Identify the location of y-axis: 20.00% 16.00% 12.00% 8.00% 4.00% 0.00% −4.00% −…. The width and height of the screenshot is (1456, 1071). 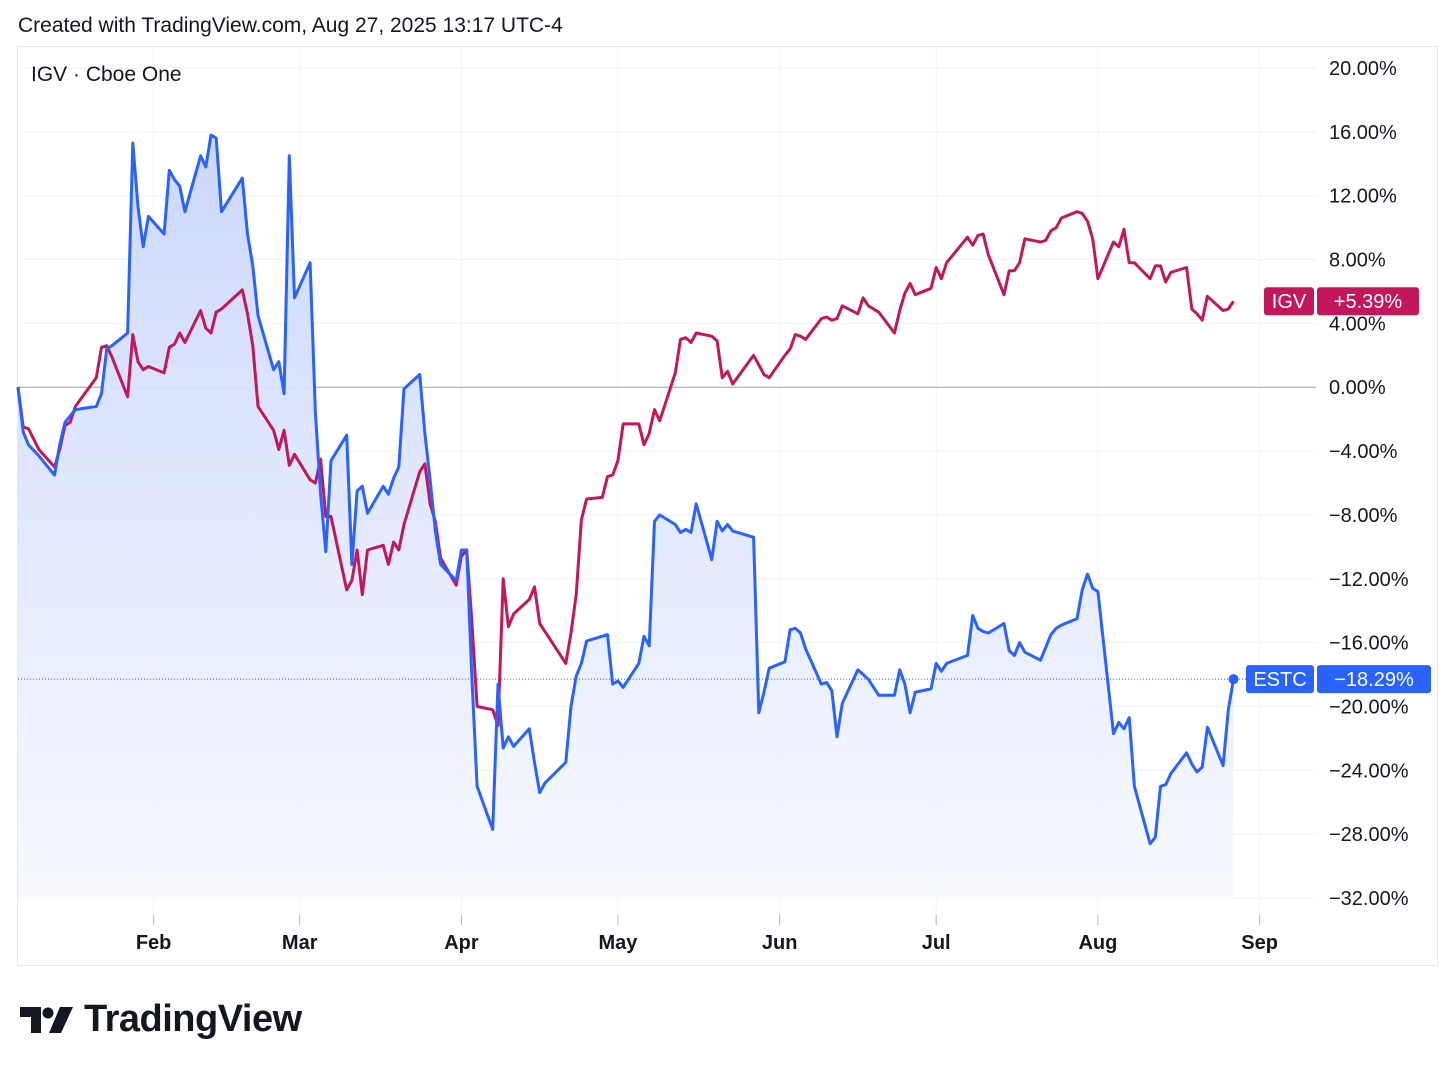
(1369, 484).